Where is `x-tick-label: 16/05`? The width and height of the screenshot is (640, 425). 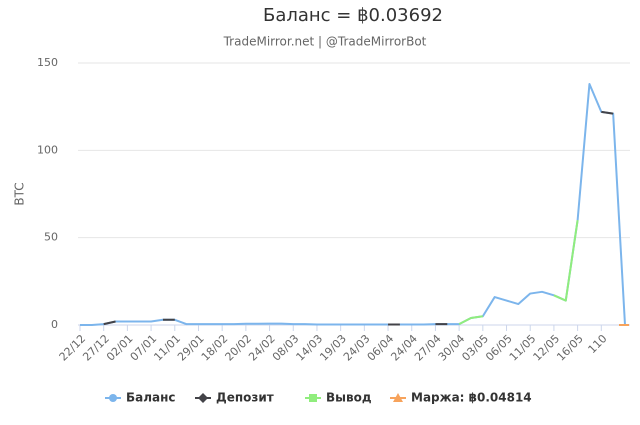 x-tick-label: 16/05 is located at coordinates (570, 348).